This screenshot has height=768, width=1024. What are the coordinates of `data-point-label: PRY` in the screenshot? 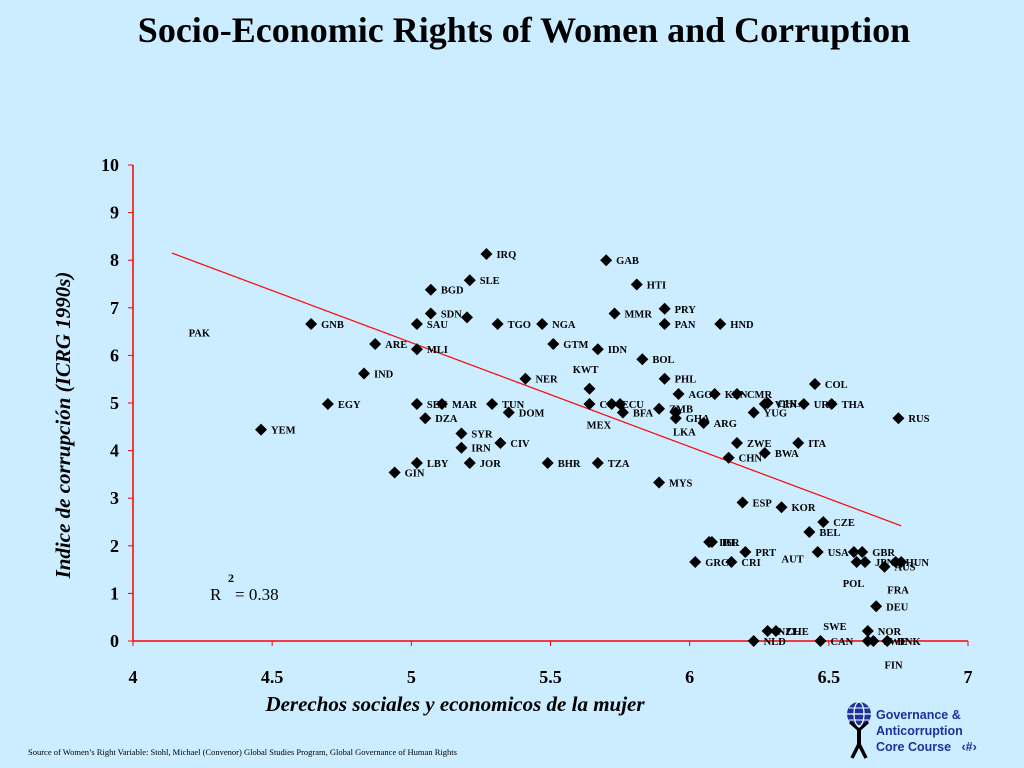 It's located at (686, 310).